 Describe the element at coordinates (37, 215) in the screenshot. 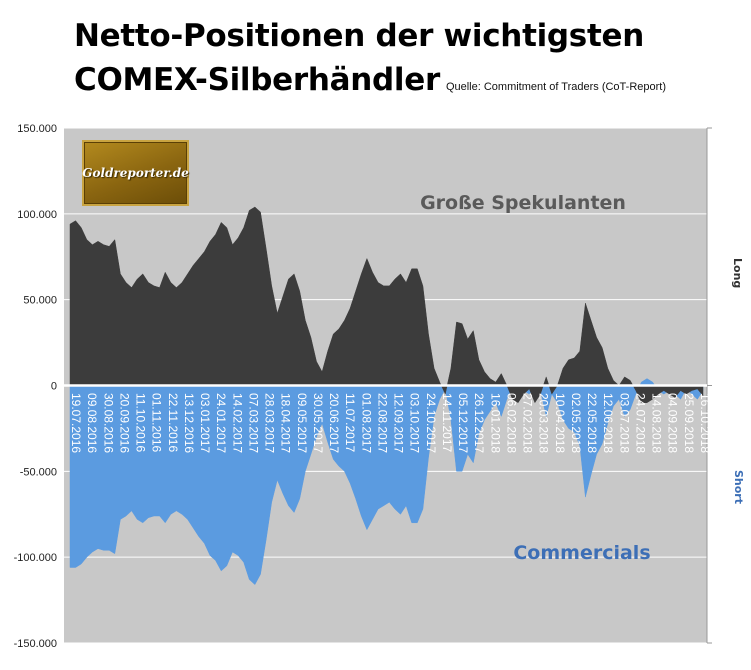

I see `y-tick-label: 100.000` at that location.